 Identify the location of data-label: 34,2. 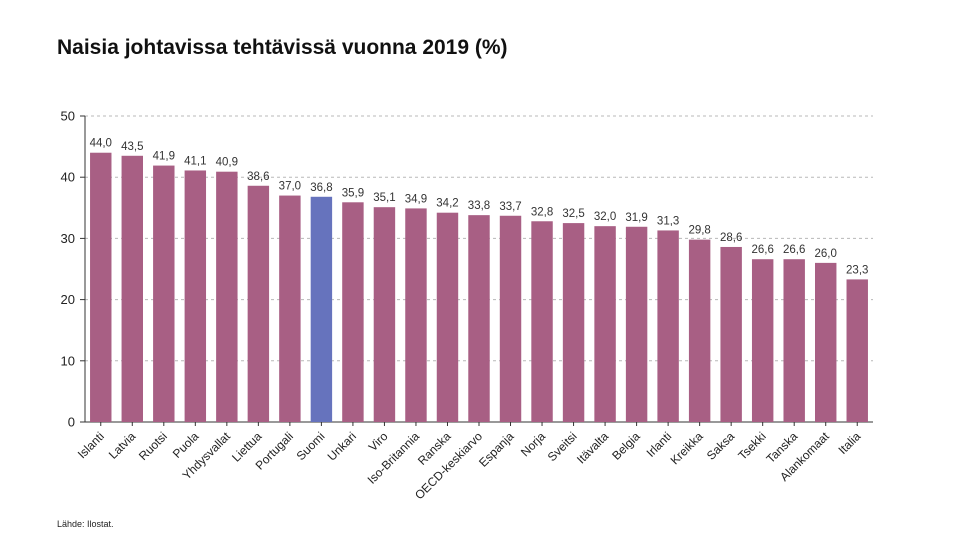
(447, 204).